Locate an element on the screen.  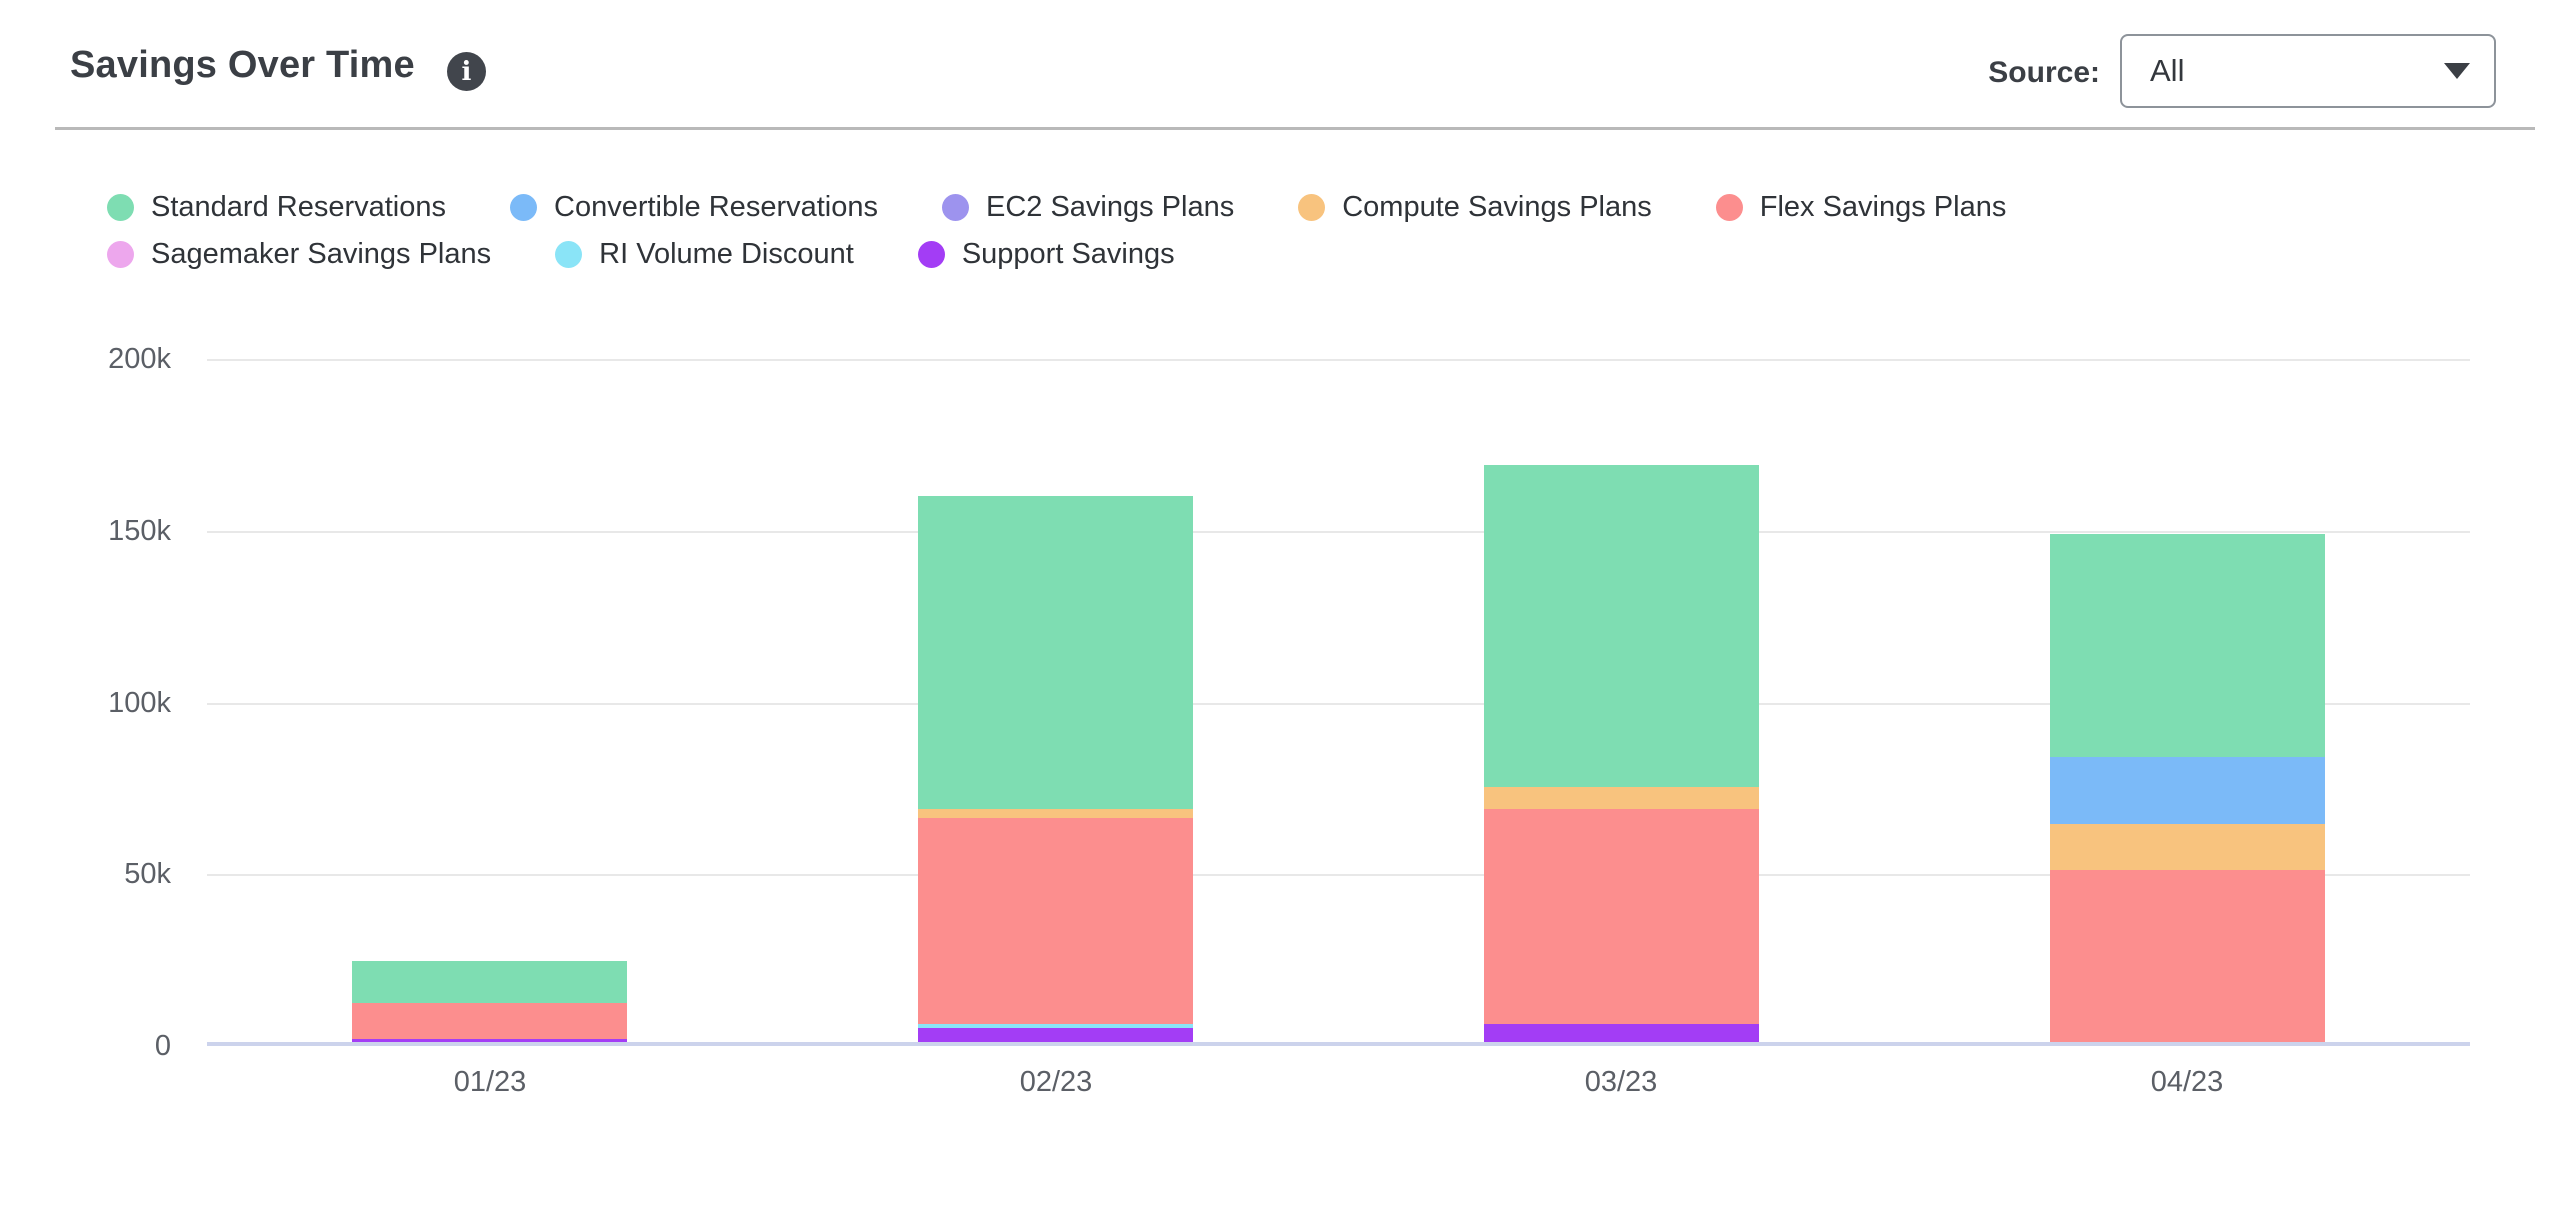
legend-label: Support Savings is located at coordinates (1068, 254).